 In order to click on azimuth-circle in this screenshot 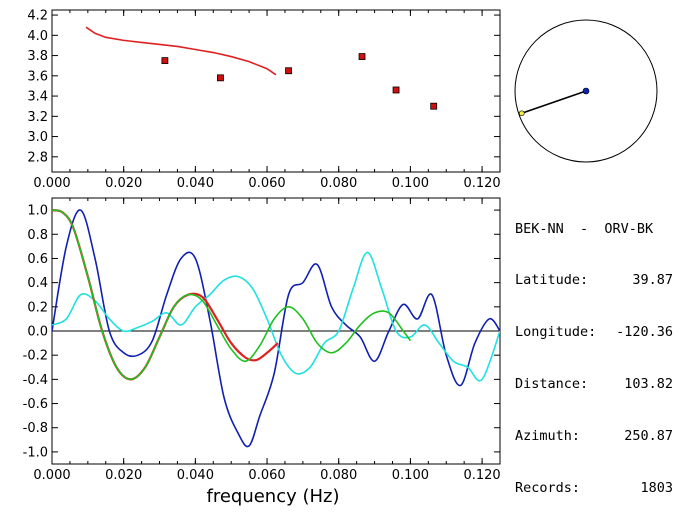, I will do `click(586, 91)`.